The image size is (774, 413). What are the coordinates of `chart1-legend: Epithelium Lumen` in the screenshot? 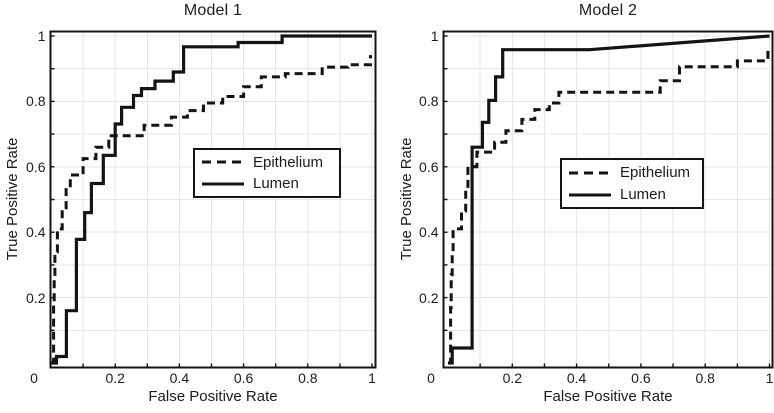 It's located at (267, 173).